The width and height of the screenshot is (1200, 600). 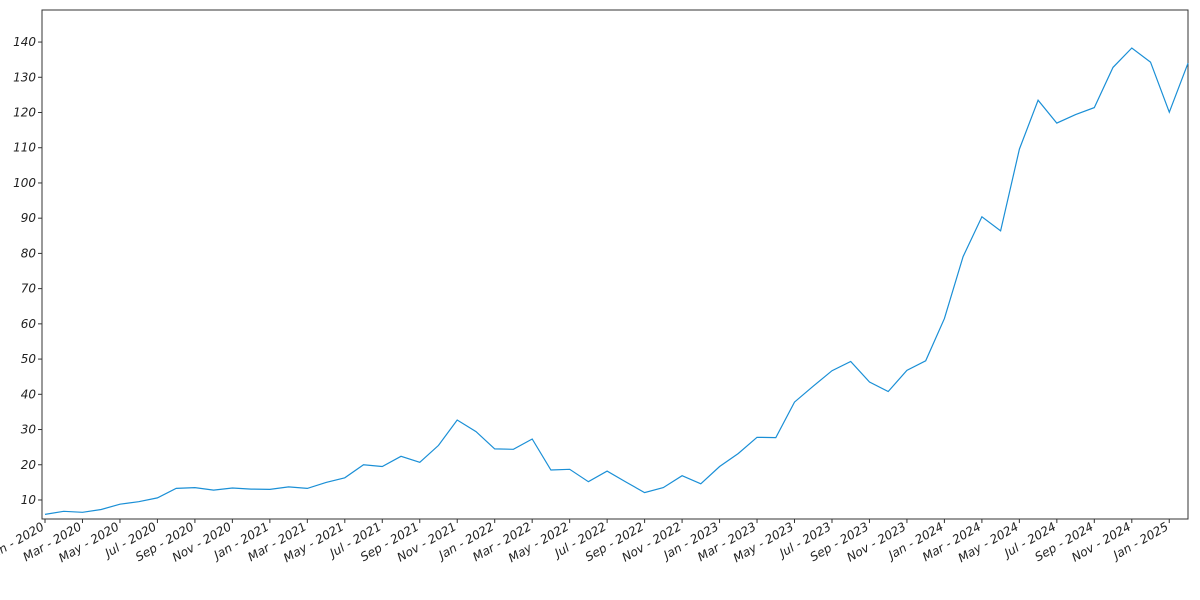 What do you see at coordinates (24, 42) in the screenshot?
I see `y-tick-label: 140` at bounding box center [24, 42].